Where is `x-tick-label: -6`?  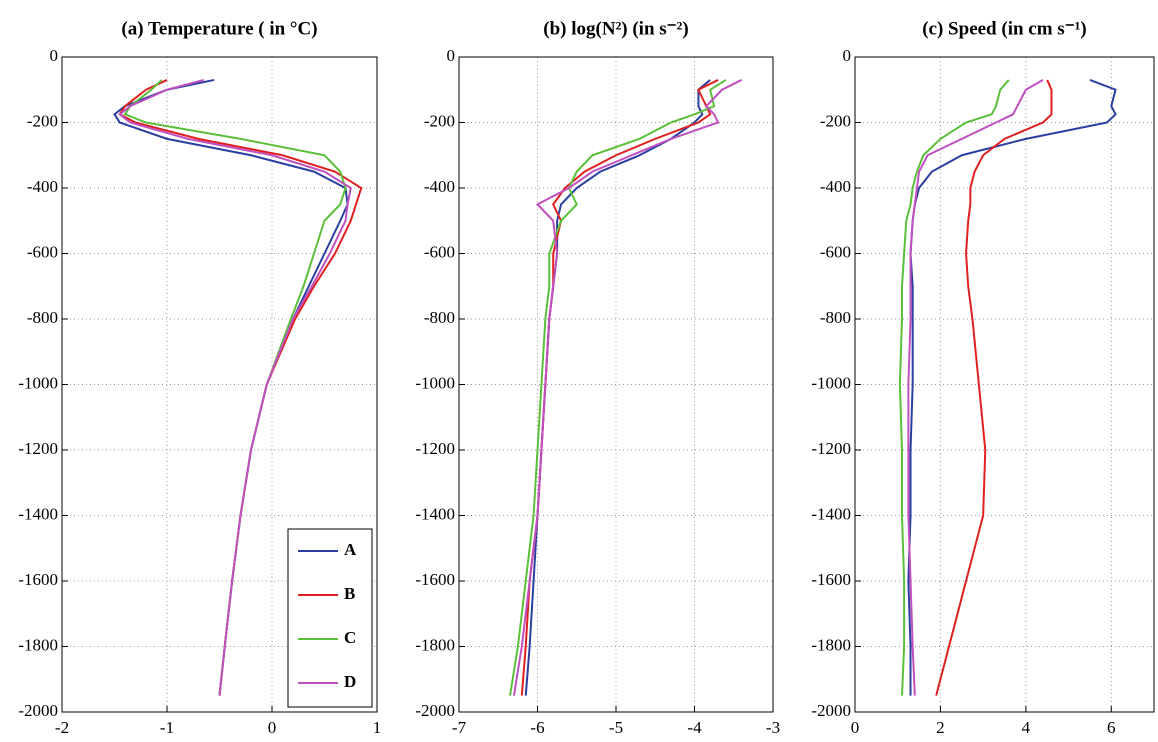
x-tick-label: -6 is located at coordinates (537, 727).